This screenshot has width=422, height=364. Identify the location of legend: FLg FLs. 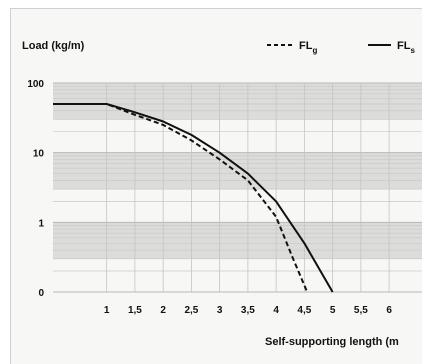
(341, 47).